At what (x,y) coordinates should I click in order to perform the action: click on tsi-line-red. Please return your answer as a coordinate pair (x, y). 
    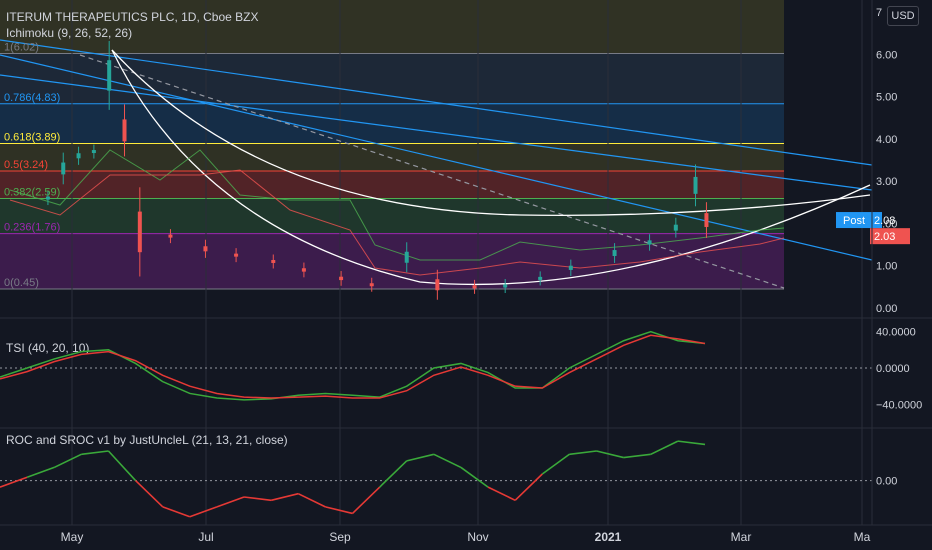
    Looking at the image, I should click on (353, 366).